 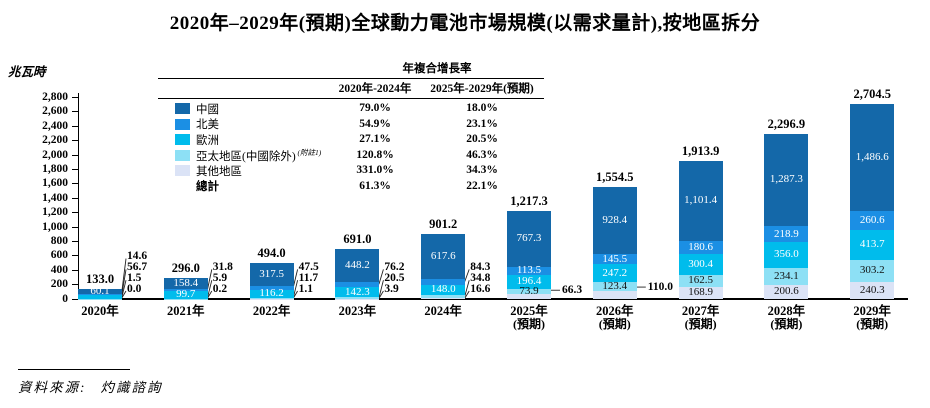 What do you see at coordinates (137, 256) in the screenshot?
I see `bar-callout-value: 14.6` at bounding box center [137, 256].